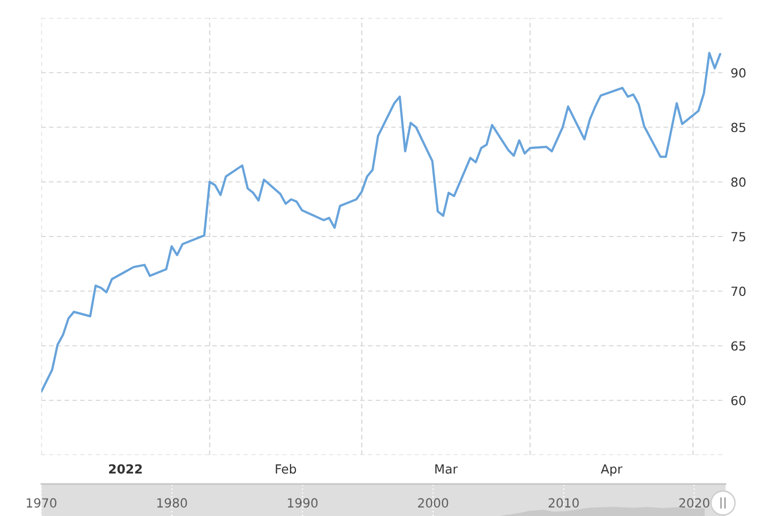  Describe the element at coordinates (172, 503) in the screenshot. I see `x-tick-label: 1980` at that location.